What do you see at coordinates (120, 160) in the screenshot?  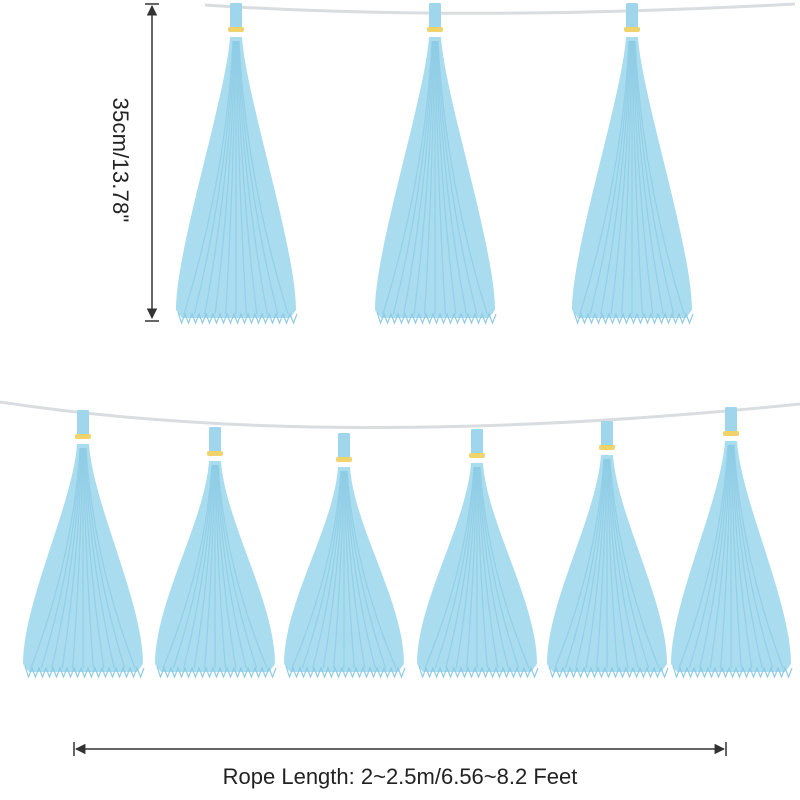 I see `height-dimension-label: 35cm/13.78"` at bounding box center [120, 160].